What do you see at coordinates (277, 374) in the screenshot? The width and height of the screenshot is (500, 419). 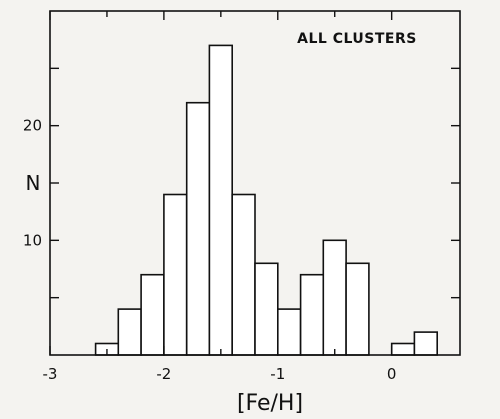 I see `x-tick-label: -1` at bounding box center [277, 374].